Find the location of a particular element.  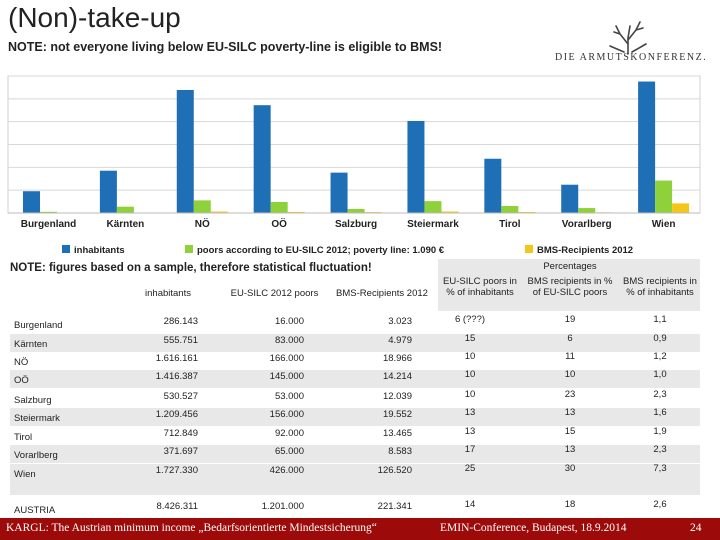

category-label: OÖ is located at coordinates (279, 223).